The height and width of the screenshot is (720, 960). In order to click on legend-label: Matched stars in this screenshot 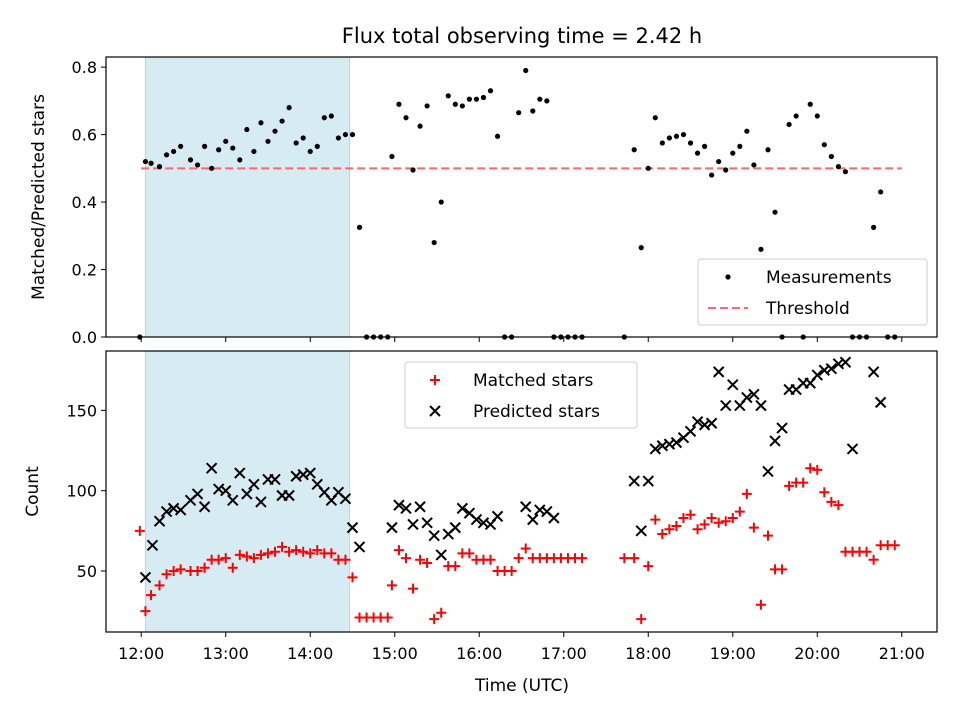, I will do `click(533, 381)`.